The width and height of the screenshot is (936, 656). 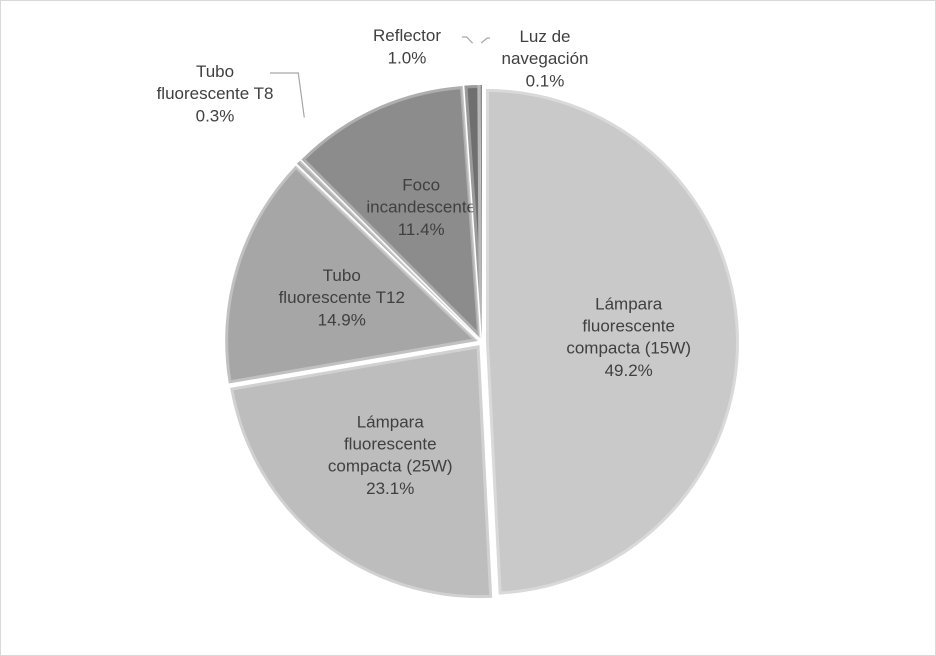 I want to click on category-label: Lámpara fluorescente compacta (25W), so click(x=390, y=444).